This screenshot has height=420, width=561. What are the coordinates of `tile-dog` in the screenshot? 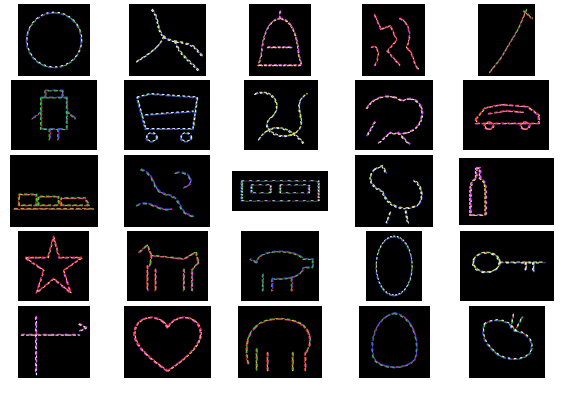 It's located at (167, 266).